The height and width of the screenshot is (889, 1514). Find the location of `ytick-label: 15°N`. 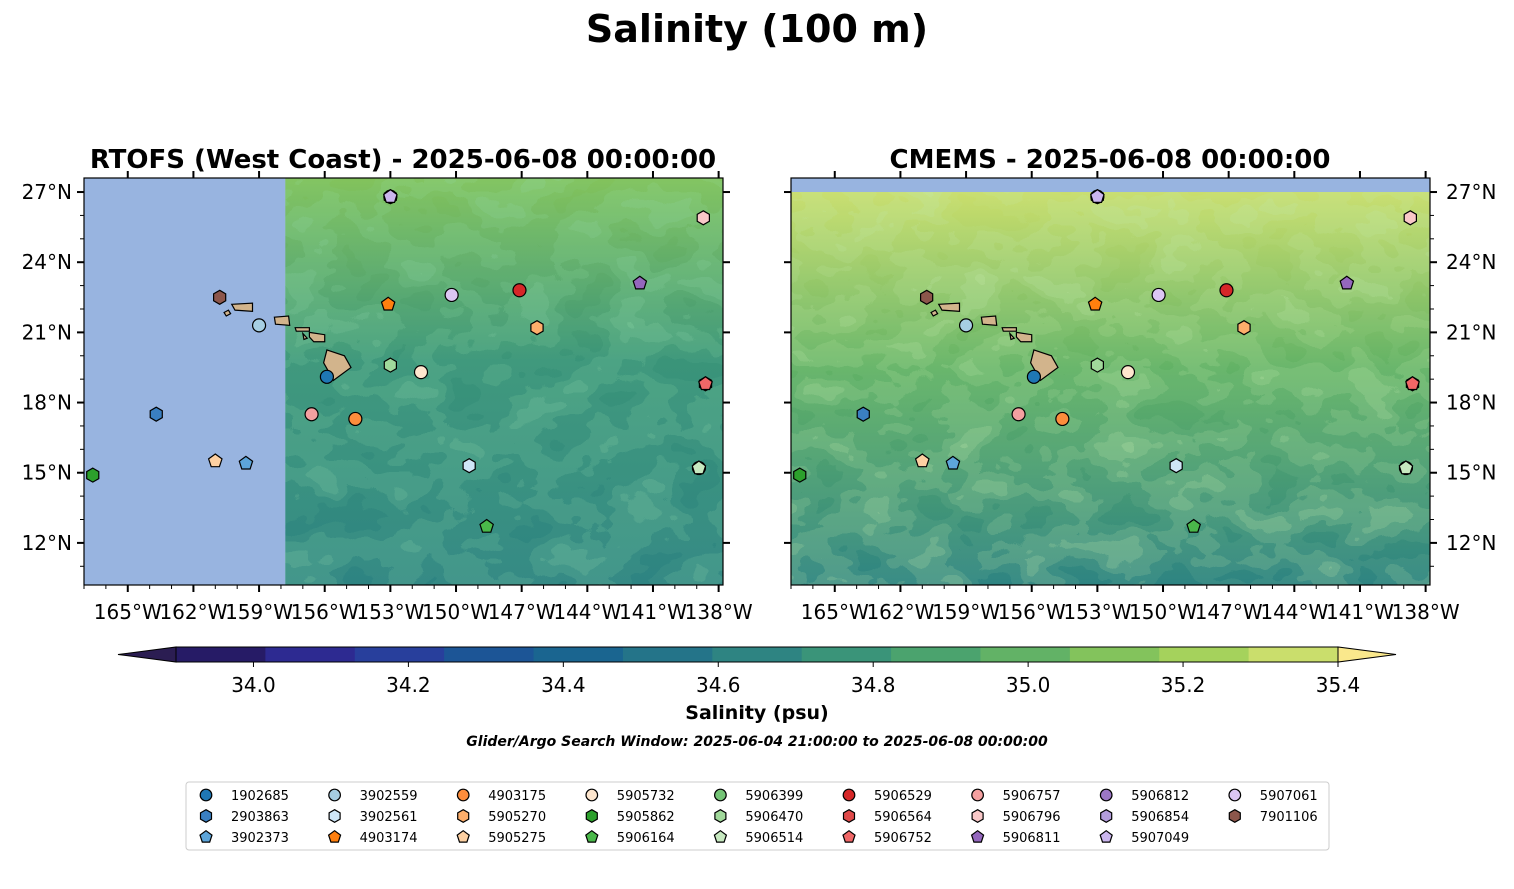

ytick-label: 15°N is located at coordinates (1471, 473).